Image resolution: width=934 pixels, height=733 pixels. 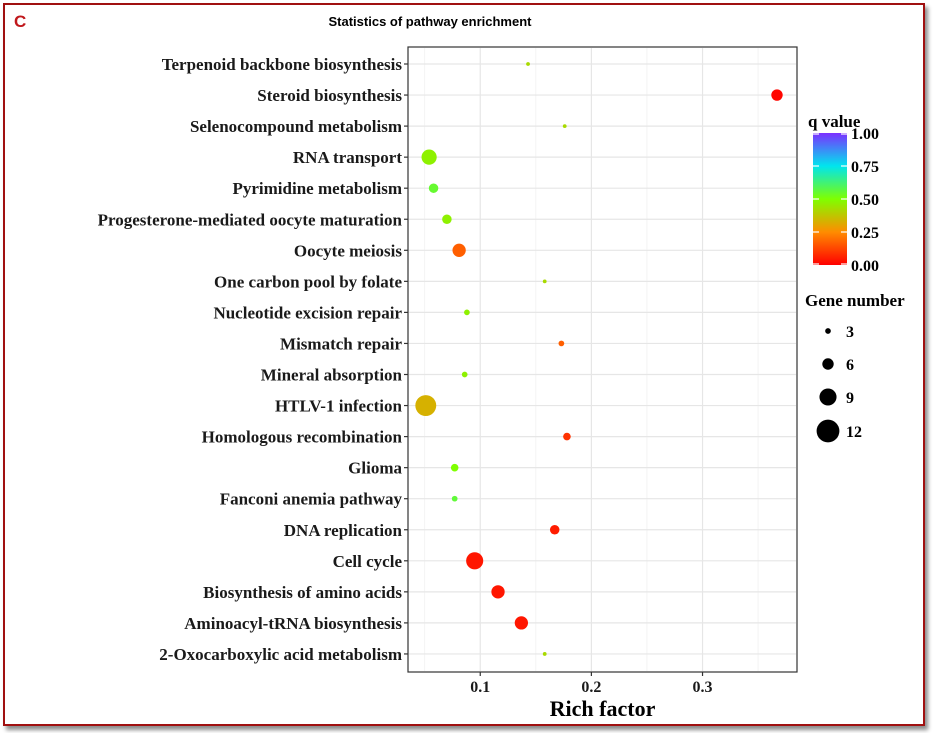 What do you see at coordinates (865, 200) in the screenshot?
I see `q-value-tick-label: 0.50` at bounding box center [865, 200].